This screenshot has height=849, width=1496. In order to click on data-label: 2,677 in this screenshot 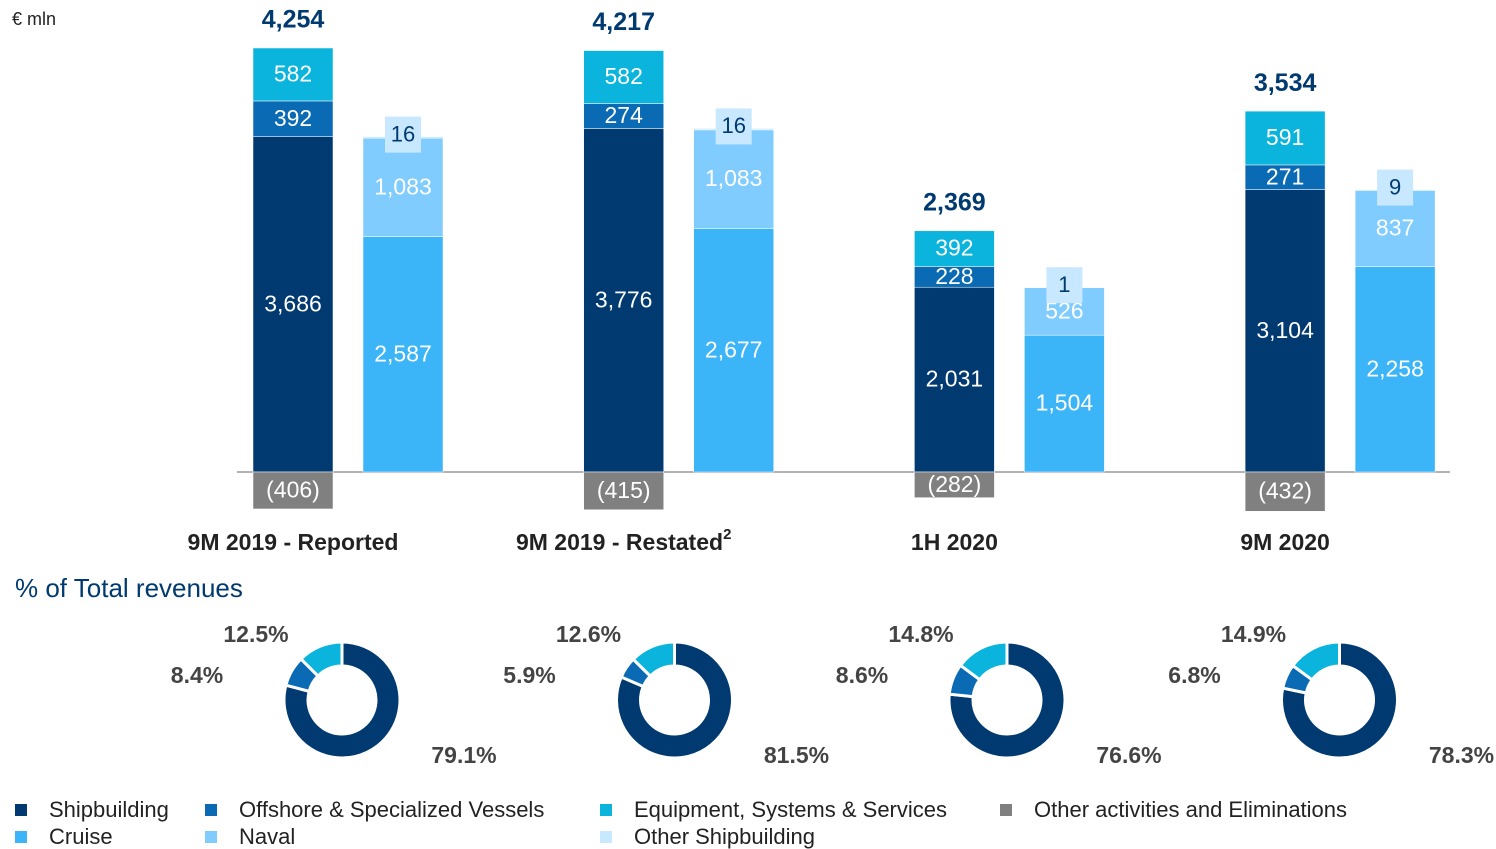, I will do `click(734, 349)`.